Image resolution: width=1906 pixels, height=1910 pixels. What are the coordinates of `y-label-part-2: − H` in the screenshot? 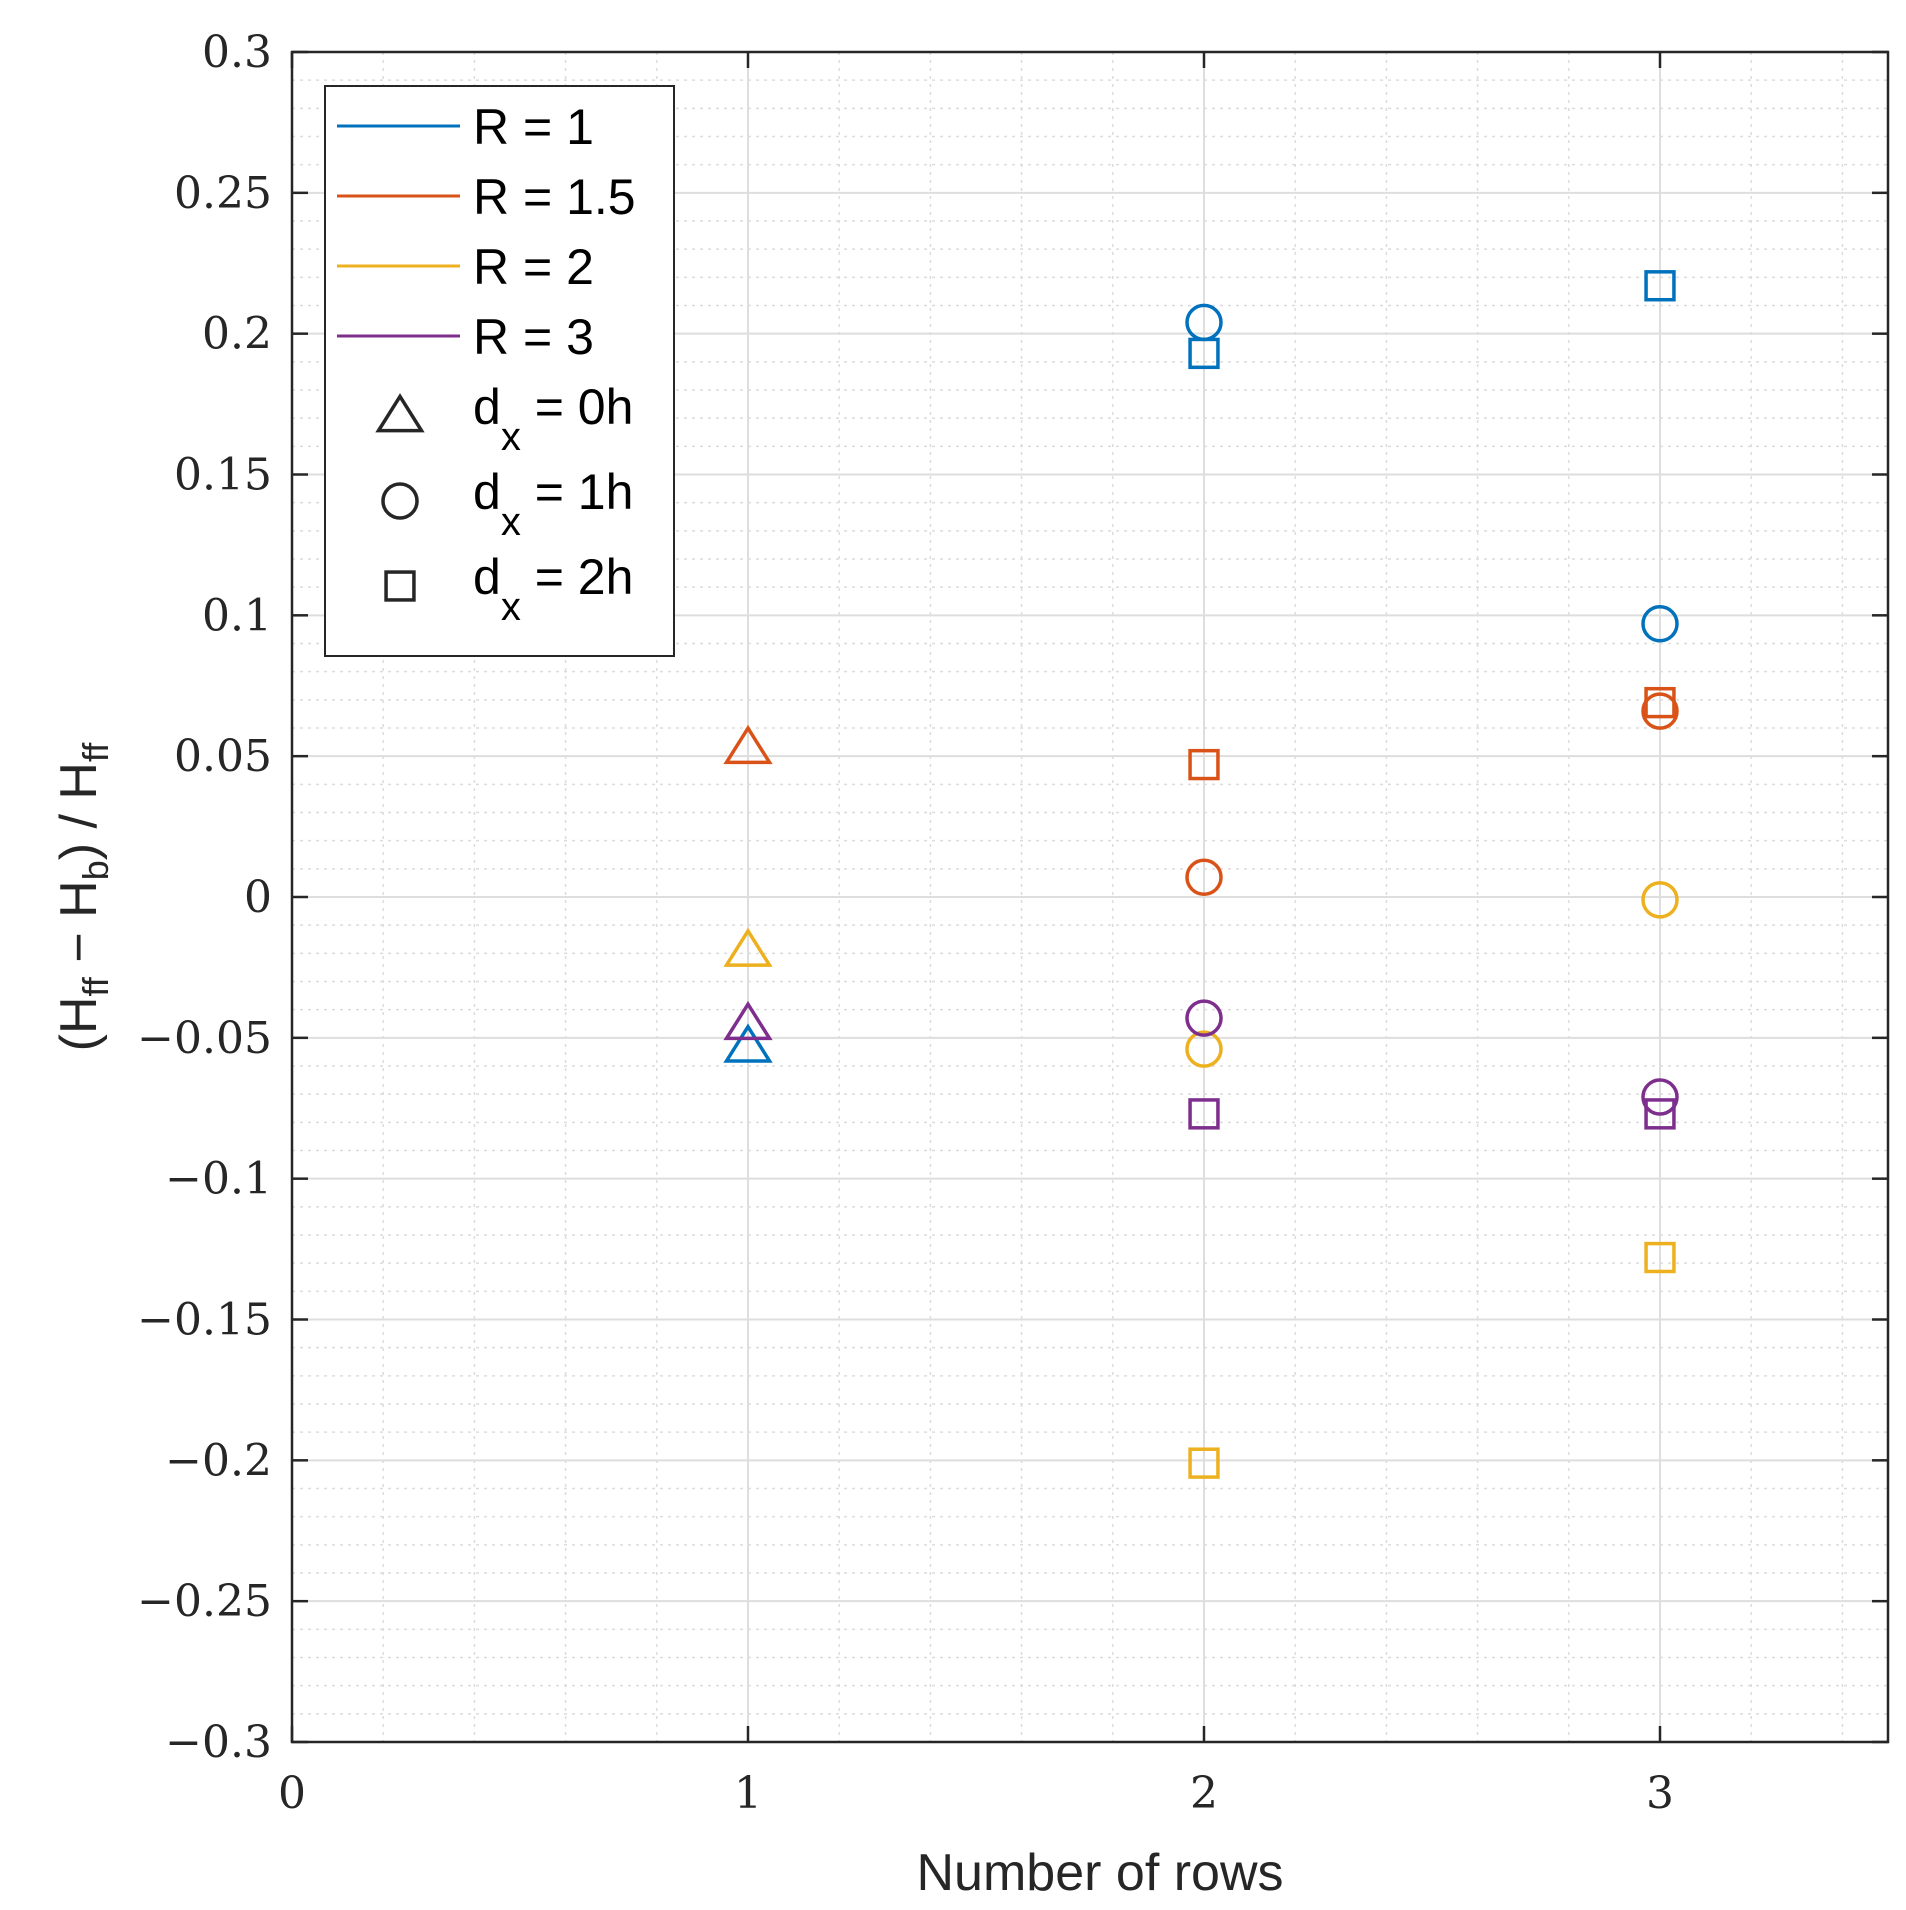 It's located at (79, 928).